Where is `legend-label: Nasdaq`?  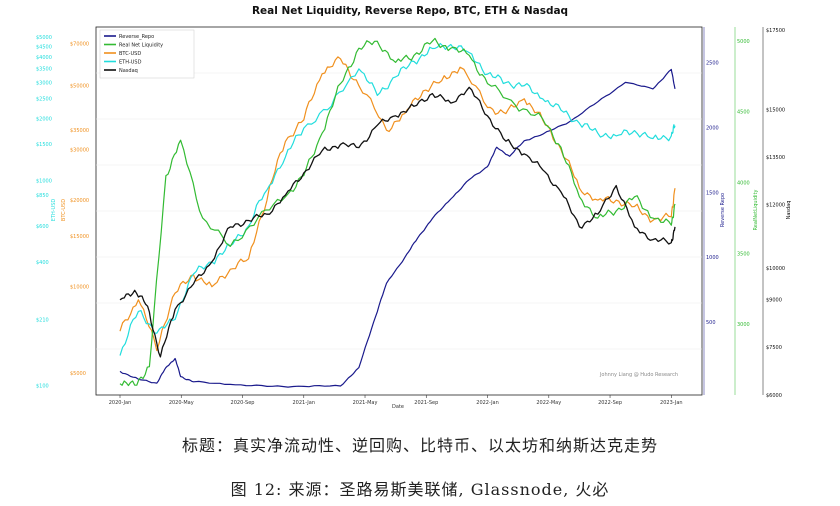 legend-label: Nasdaq is located at coordinates (128, 71).